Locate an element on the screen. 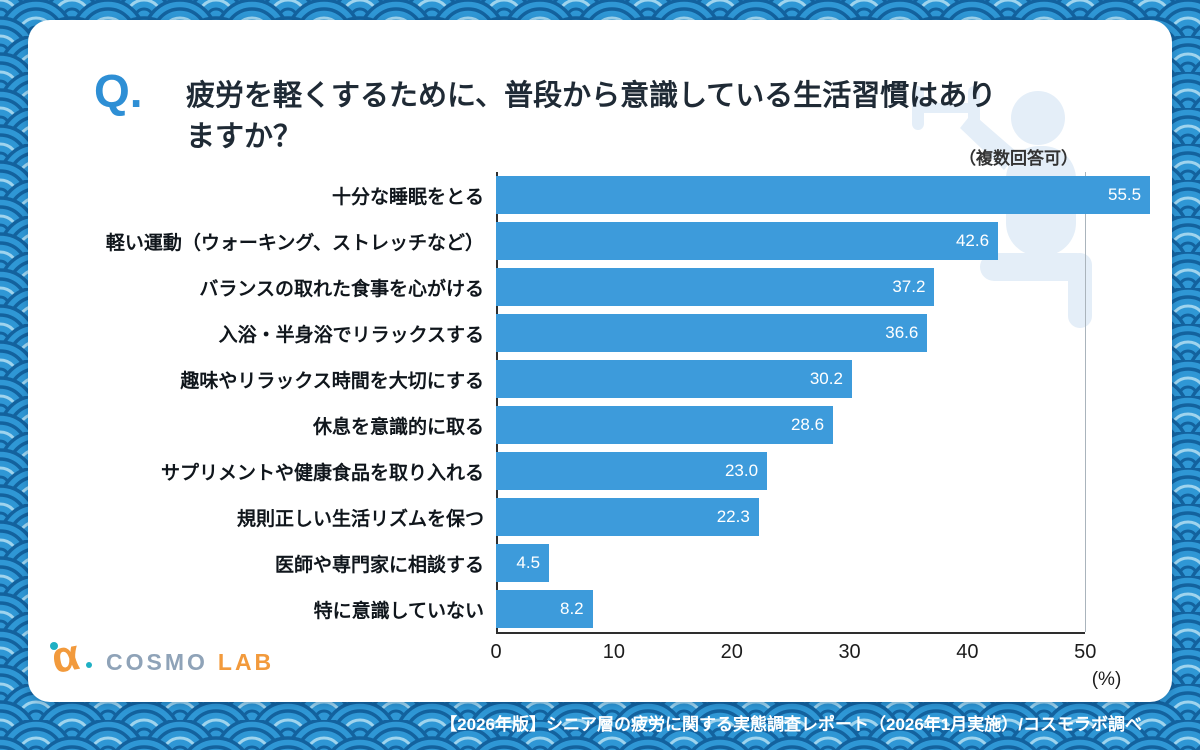 This screenshot has height=750, width=1200. bar-zone: 30.2 is located at coordinates (826, 379).